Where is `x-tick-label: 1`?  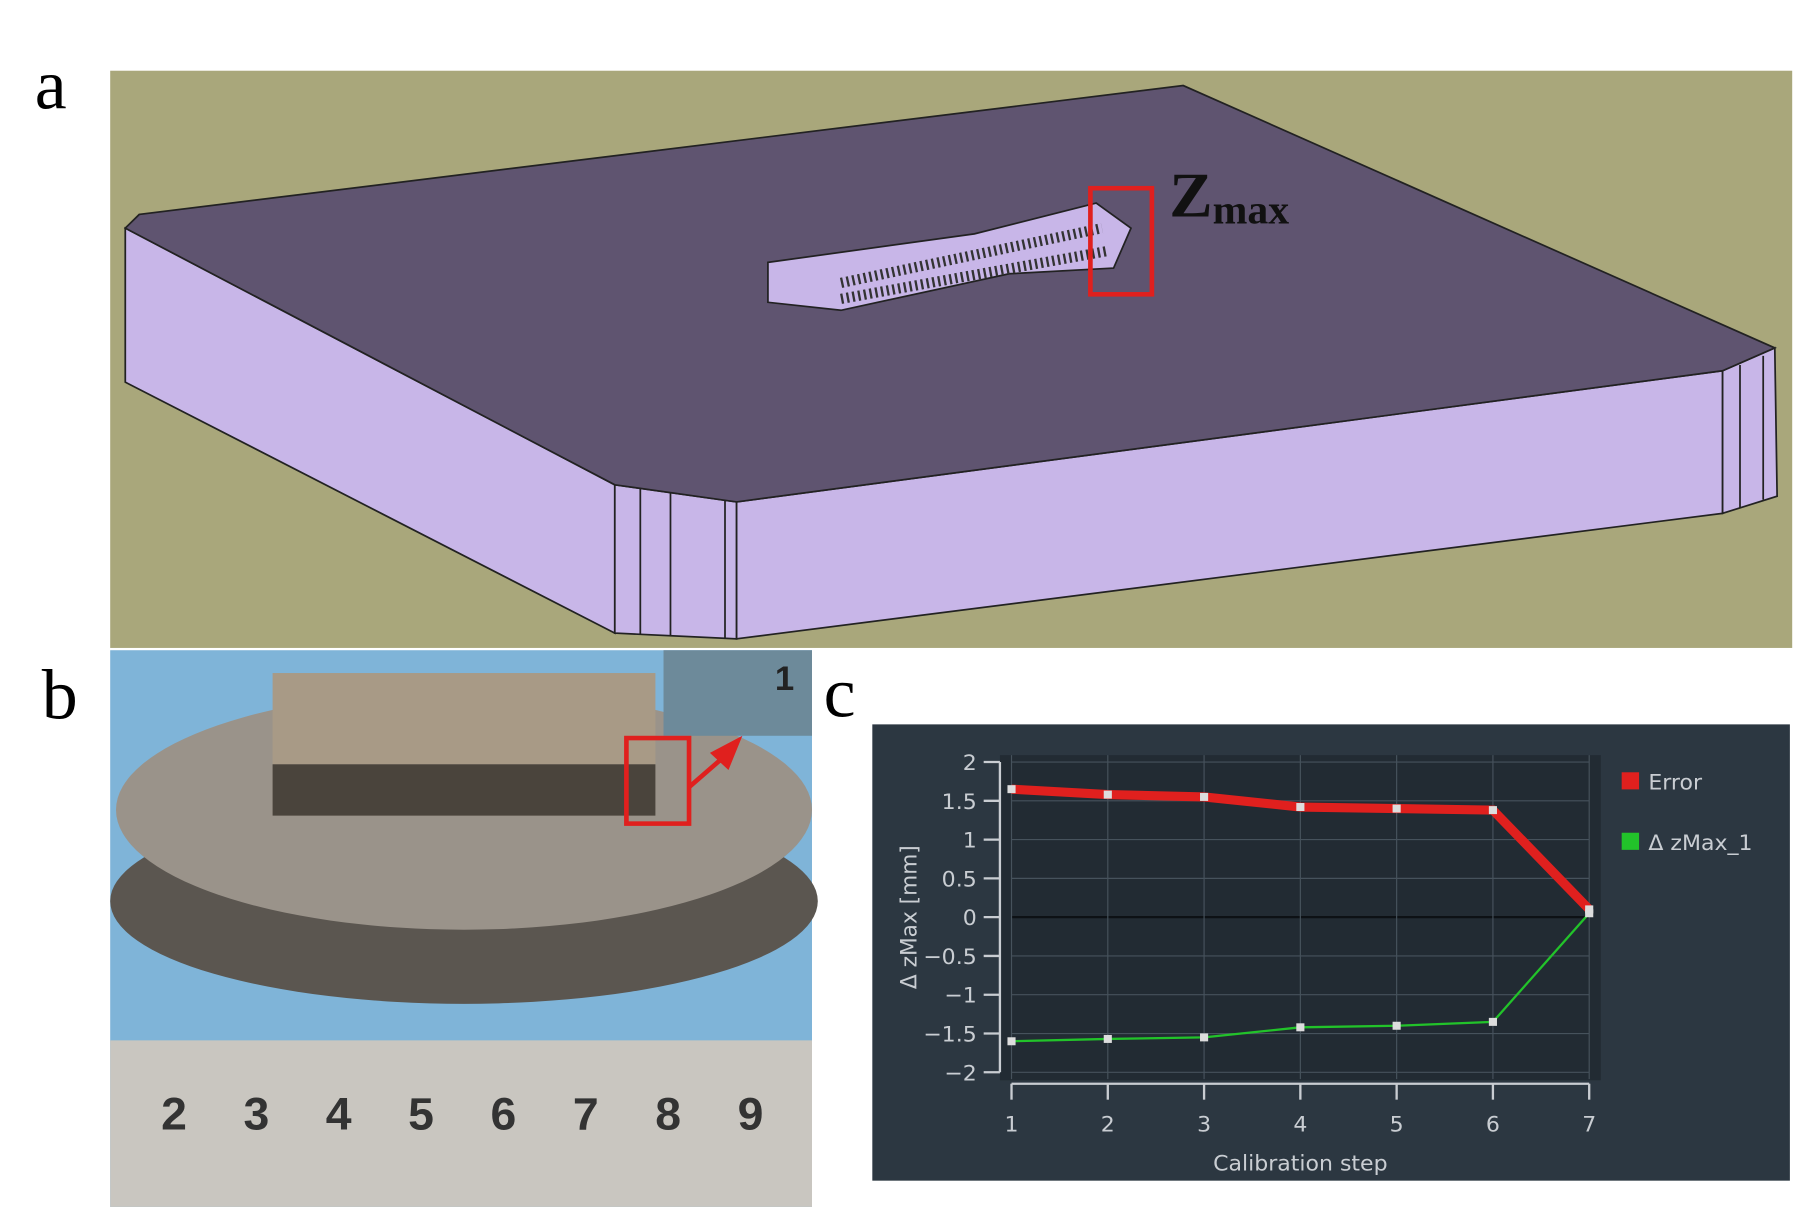
x-tick-label: 1 is located at coordinates (1012, 1125).